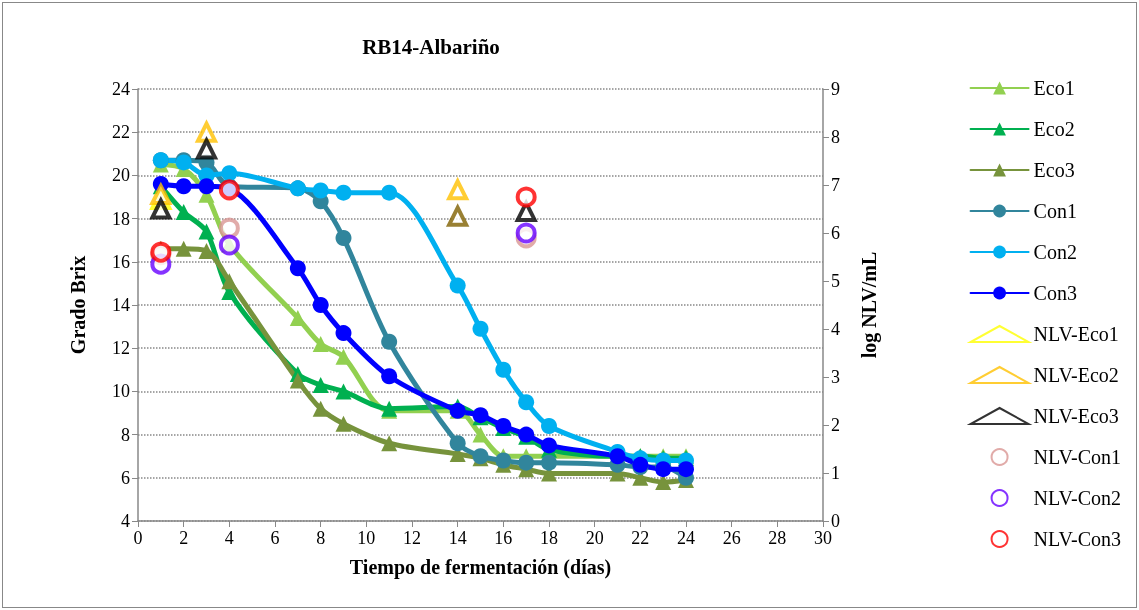 The image size is (1139, 610). Describe the element at coordinates (1055, 293) in the screenshot. I see `legend-label: Con3` at that location.